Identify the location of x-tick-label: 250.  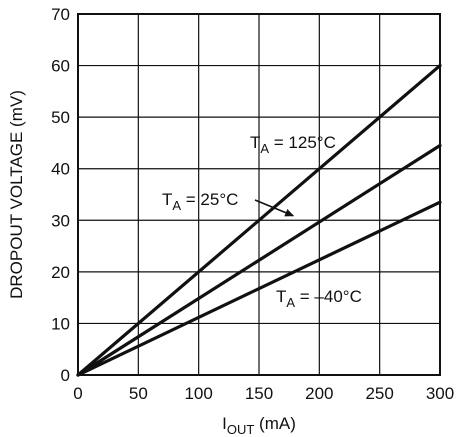
(379, 393).